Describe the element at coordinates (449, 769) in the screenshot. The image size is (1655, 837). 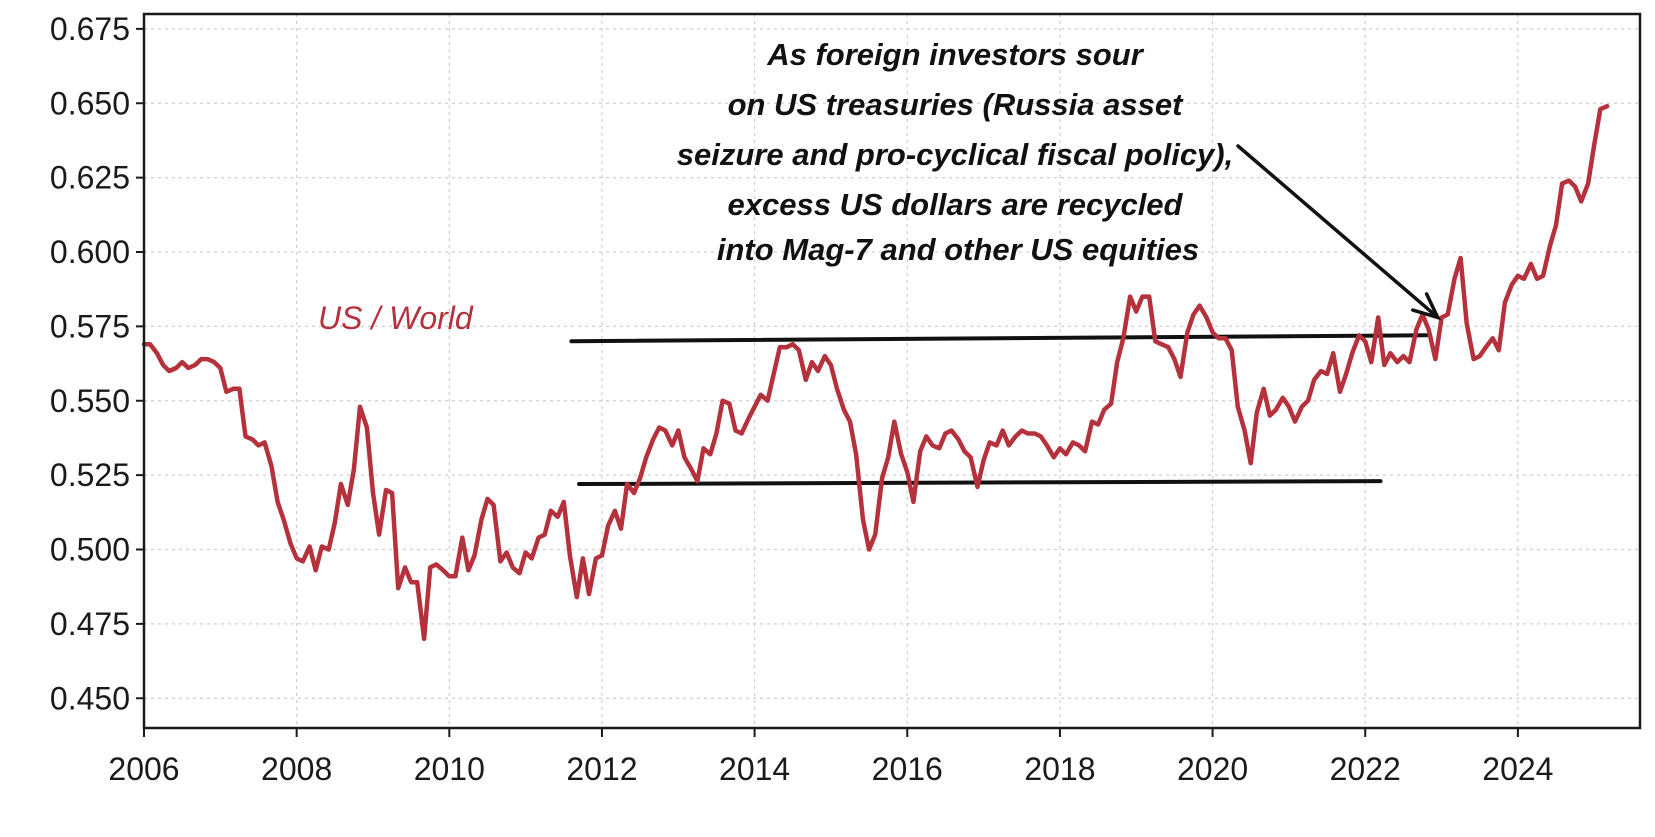
I see `x-tick-label: 2010` at that location.